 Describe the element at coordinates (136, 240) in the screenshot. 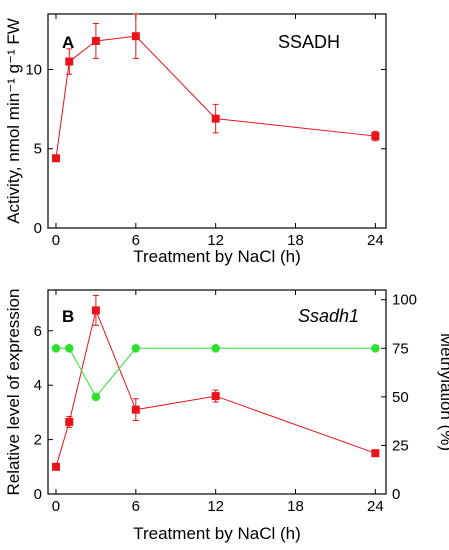

I see `panel-a-x-tick-label: 6` at that location.